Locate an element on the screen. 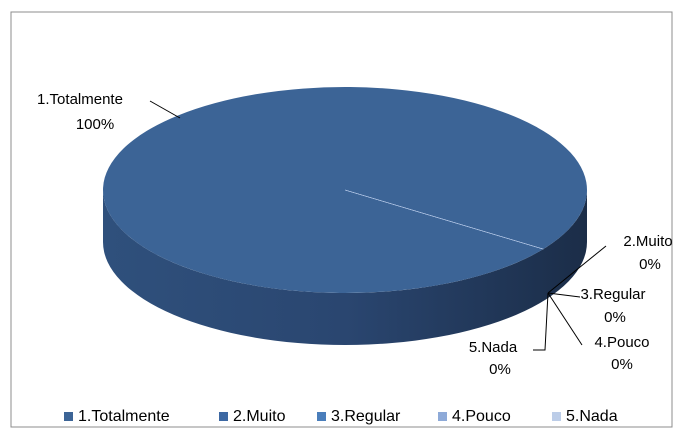  data-label-name: 1.Totalmente is located at coordinates (80, 99).